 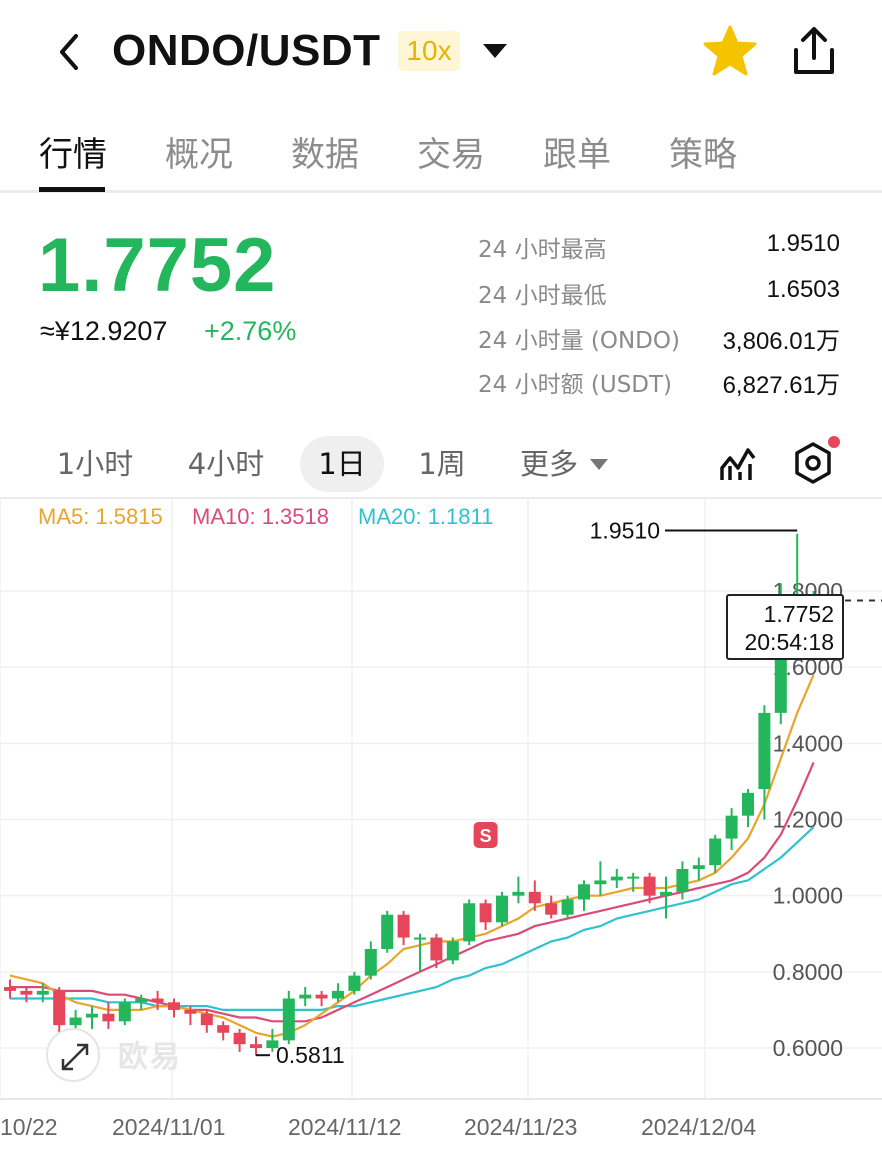 What do you see at coordinates (579, 341) in the screenshot?
I see `stat-volume-label: 24 小时量 (ONDO)` at bounding box center [579, 341].